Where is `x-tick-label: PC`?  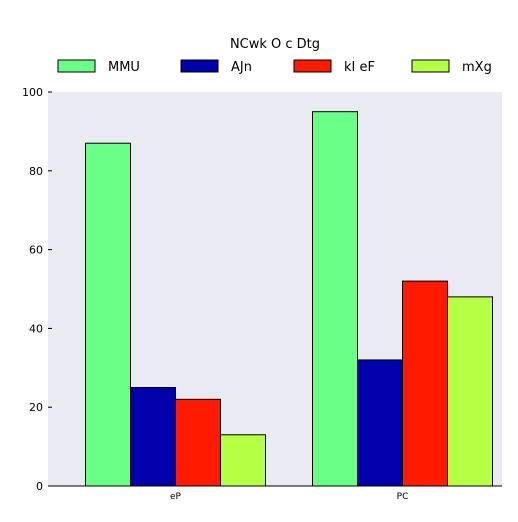 x-tick-label: PC is located at coordinates (403, 497).